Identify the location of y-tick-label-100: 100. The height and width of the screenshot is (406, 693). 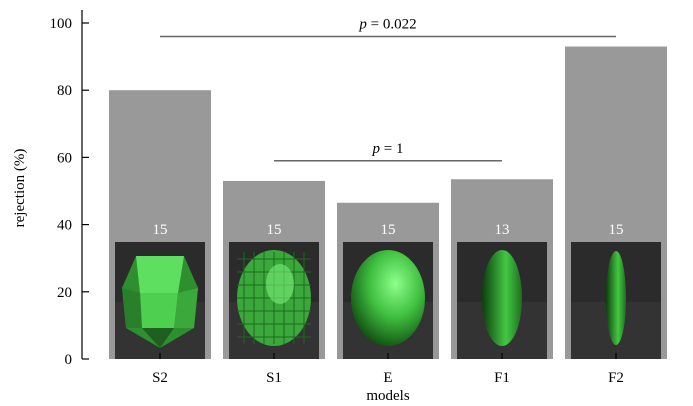
(61, 24).